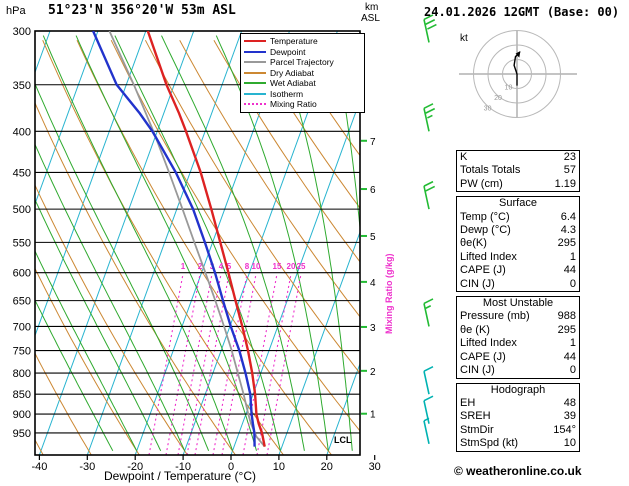 The image size is (629, 486). I want to click on km-axis-title: km, so click(372, 7).